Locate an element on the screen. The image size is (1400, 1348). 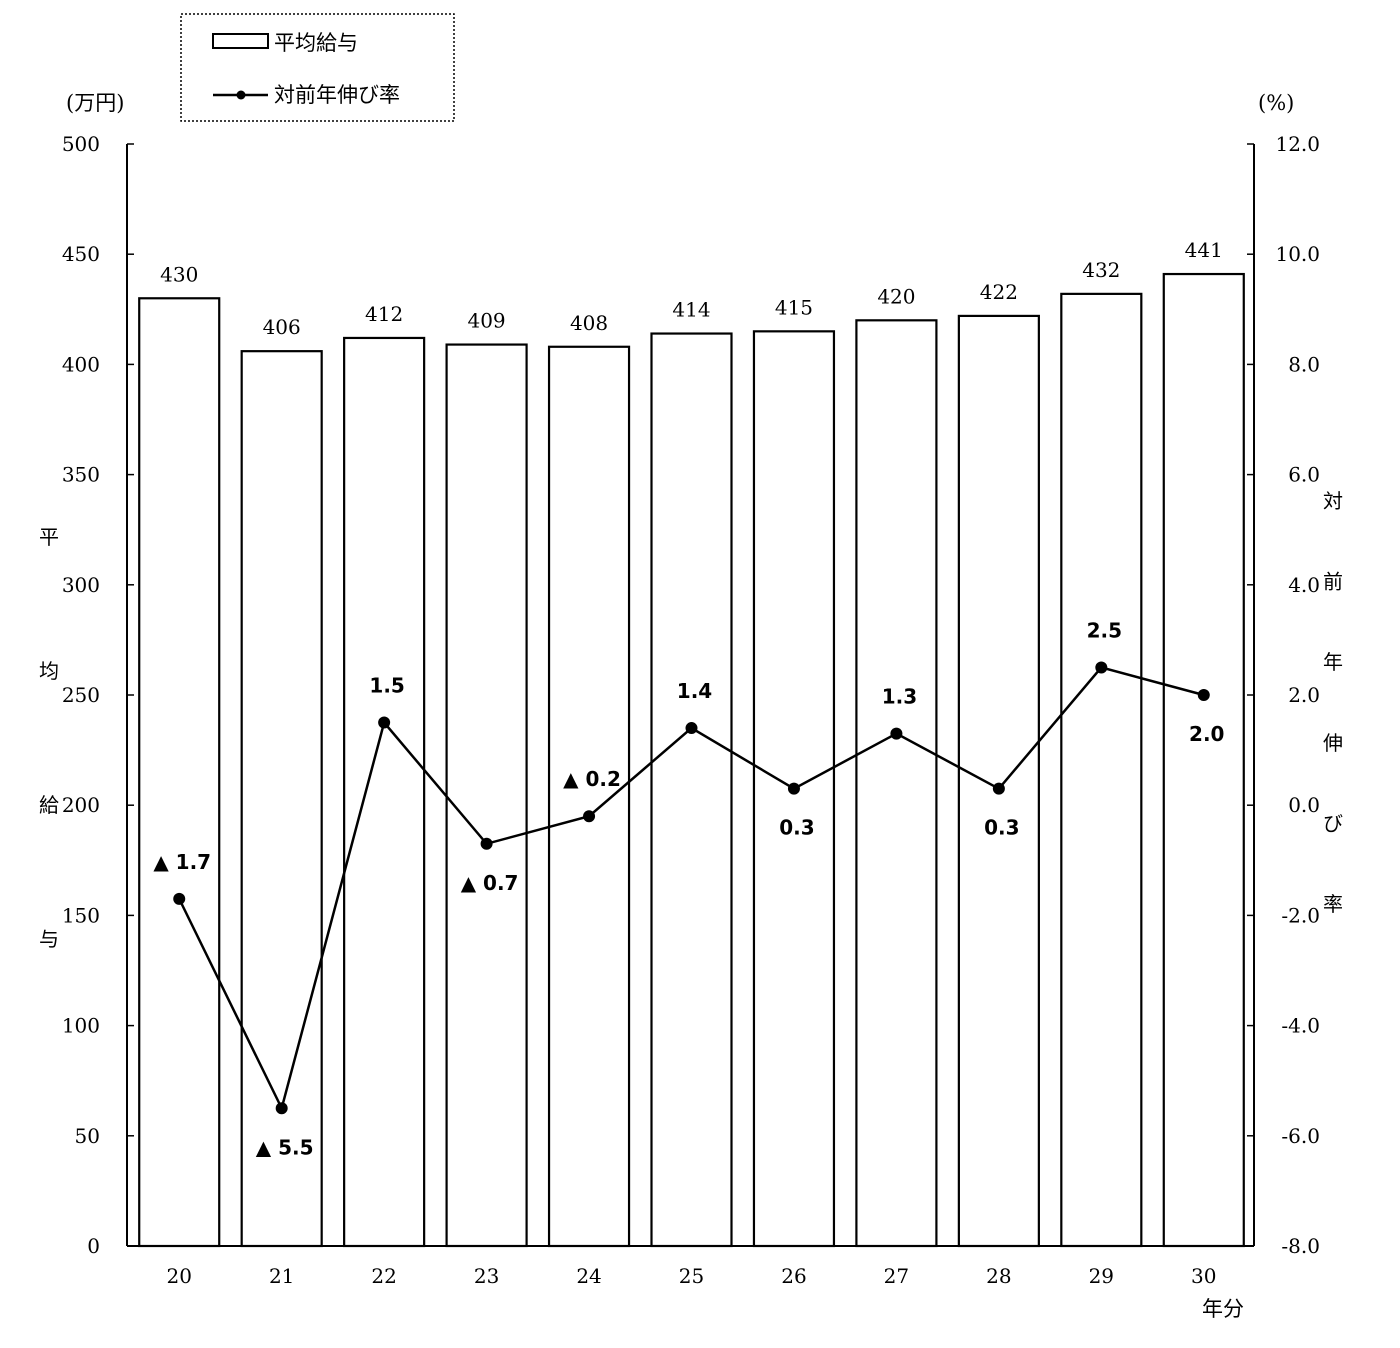
right-axis-title: 対前年伸び率 is located at coordinates (1333, 702).